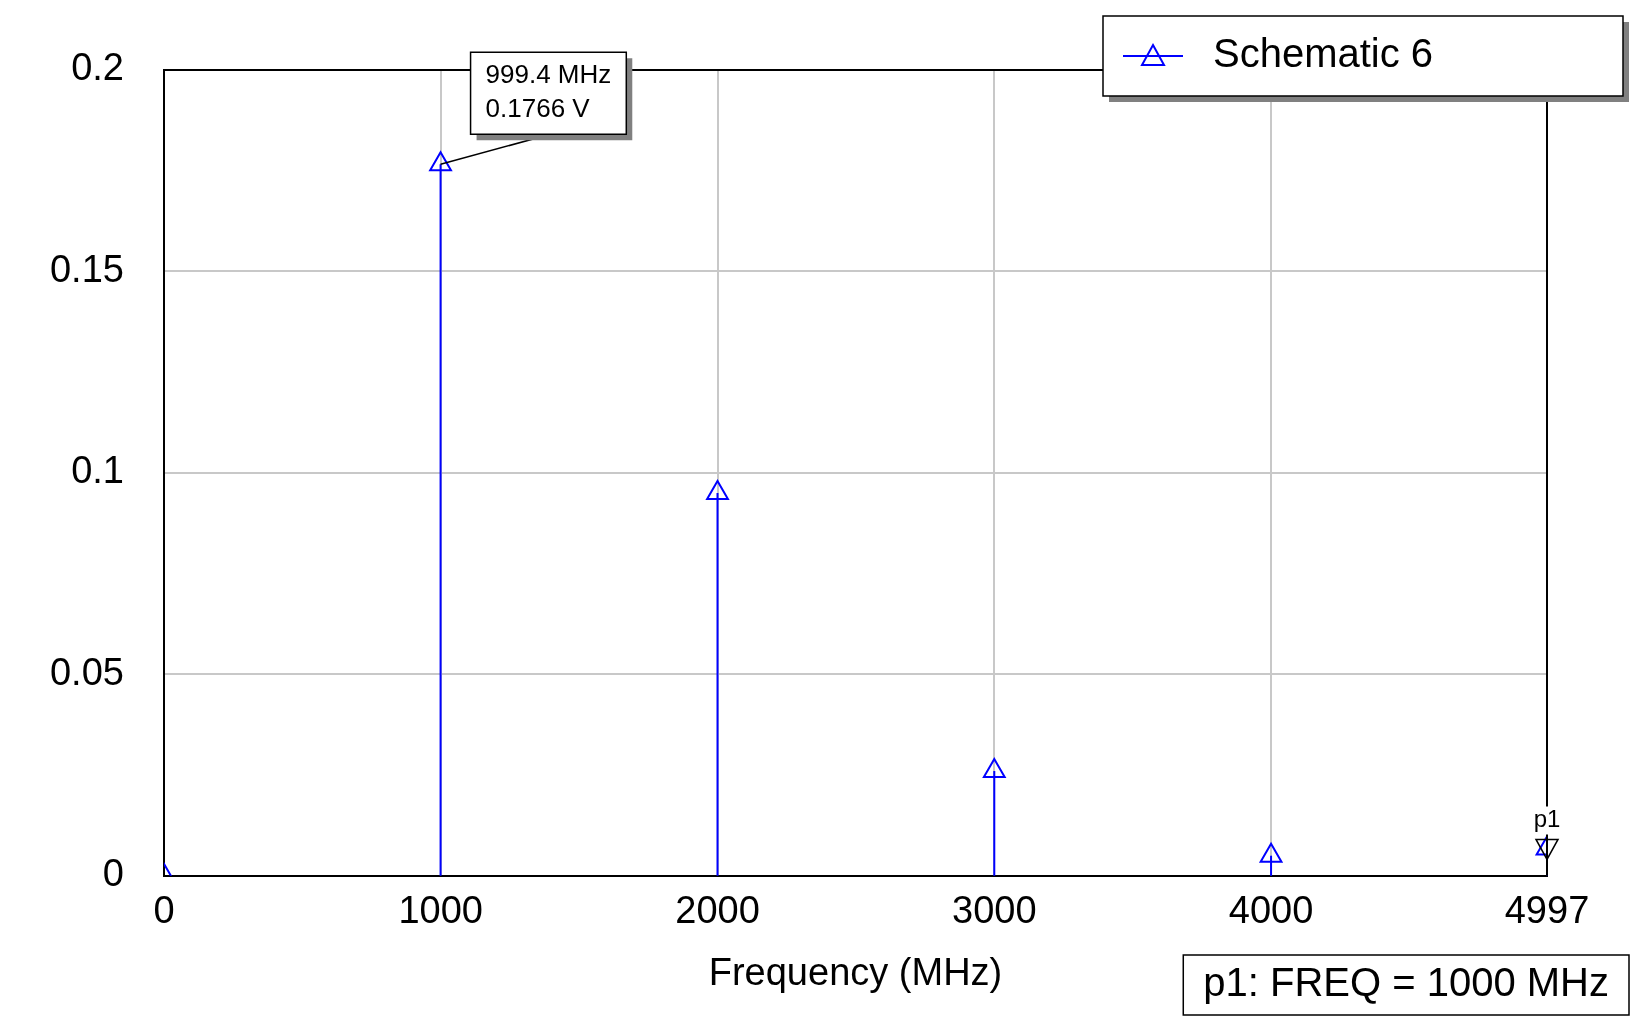  What do you see at coordinates (548, 91) in the screenshot?
I see `annotation: 999.4 MHz 0.1766 V` at bounding box center [548, 91].